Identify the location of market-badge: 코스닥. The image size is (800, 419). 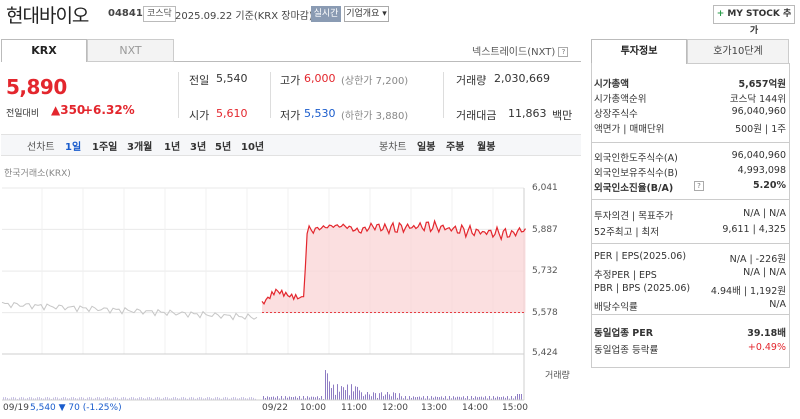
(159, 14).